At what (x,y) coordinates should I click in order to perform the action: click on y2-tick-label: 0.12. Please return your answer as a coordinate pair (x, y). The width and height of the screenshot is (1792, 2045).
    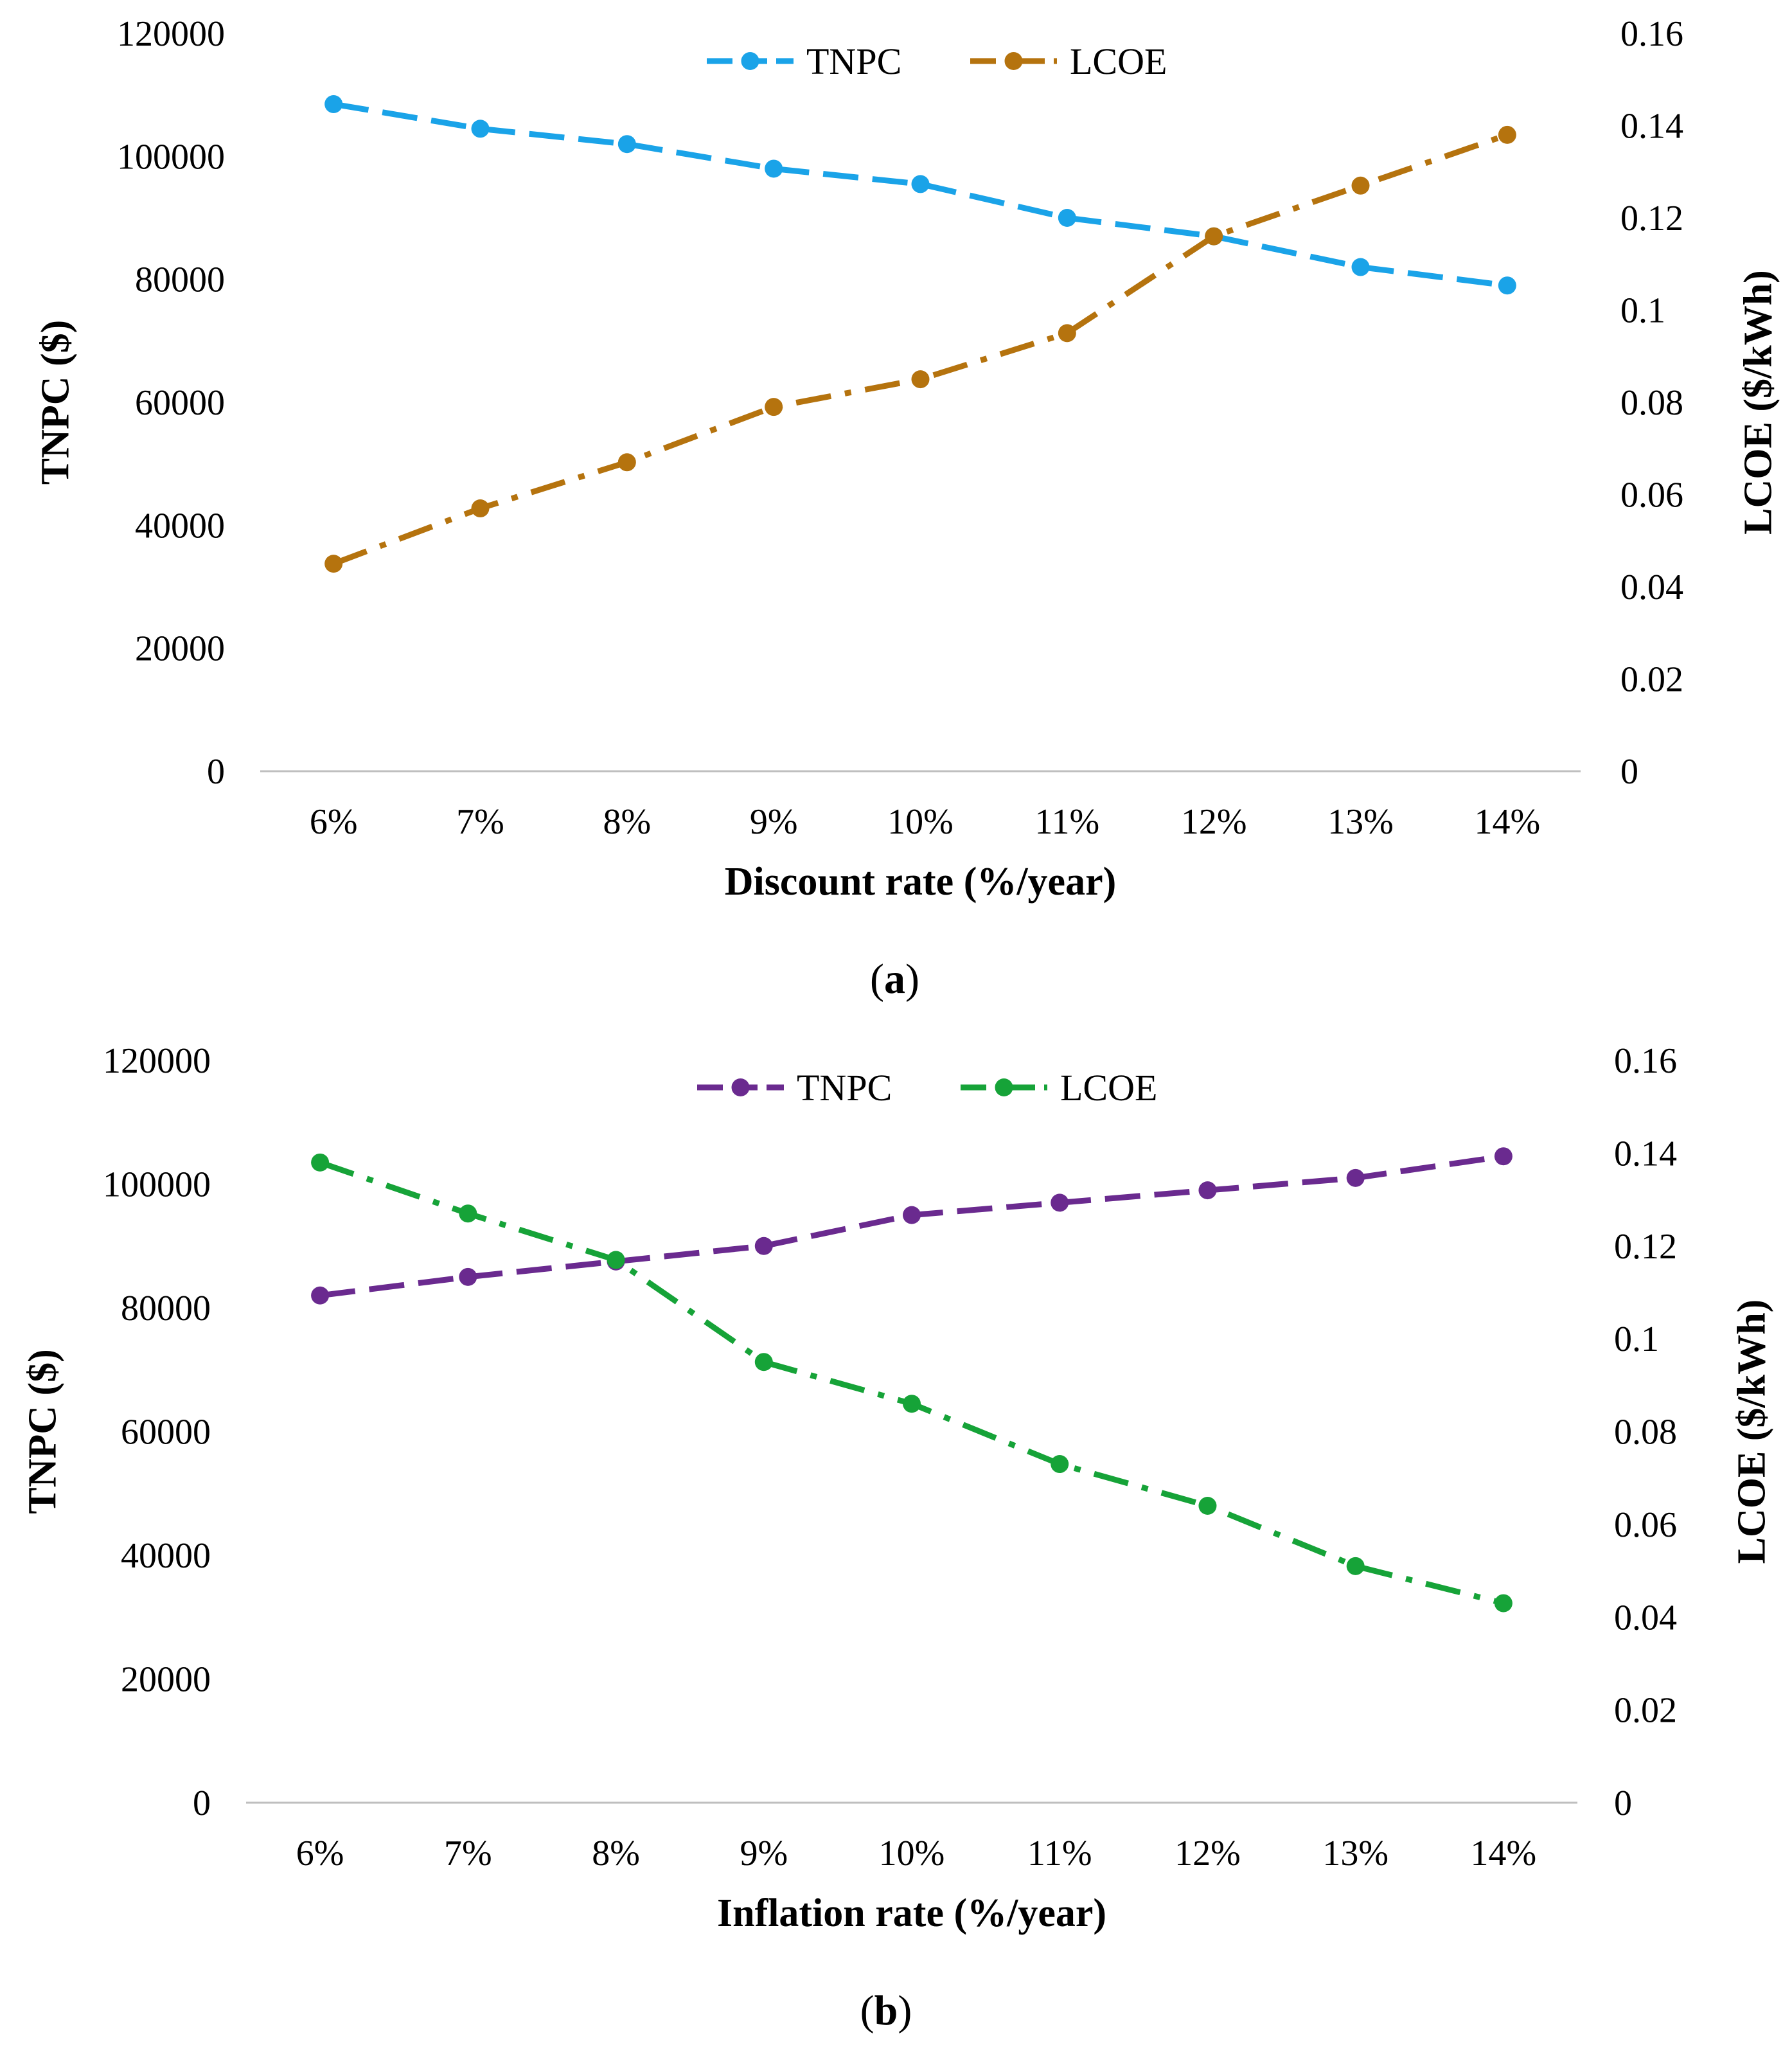
    Looking at the image, I should click on (1652, 218).